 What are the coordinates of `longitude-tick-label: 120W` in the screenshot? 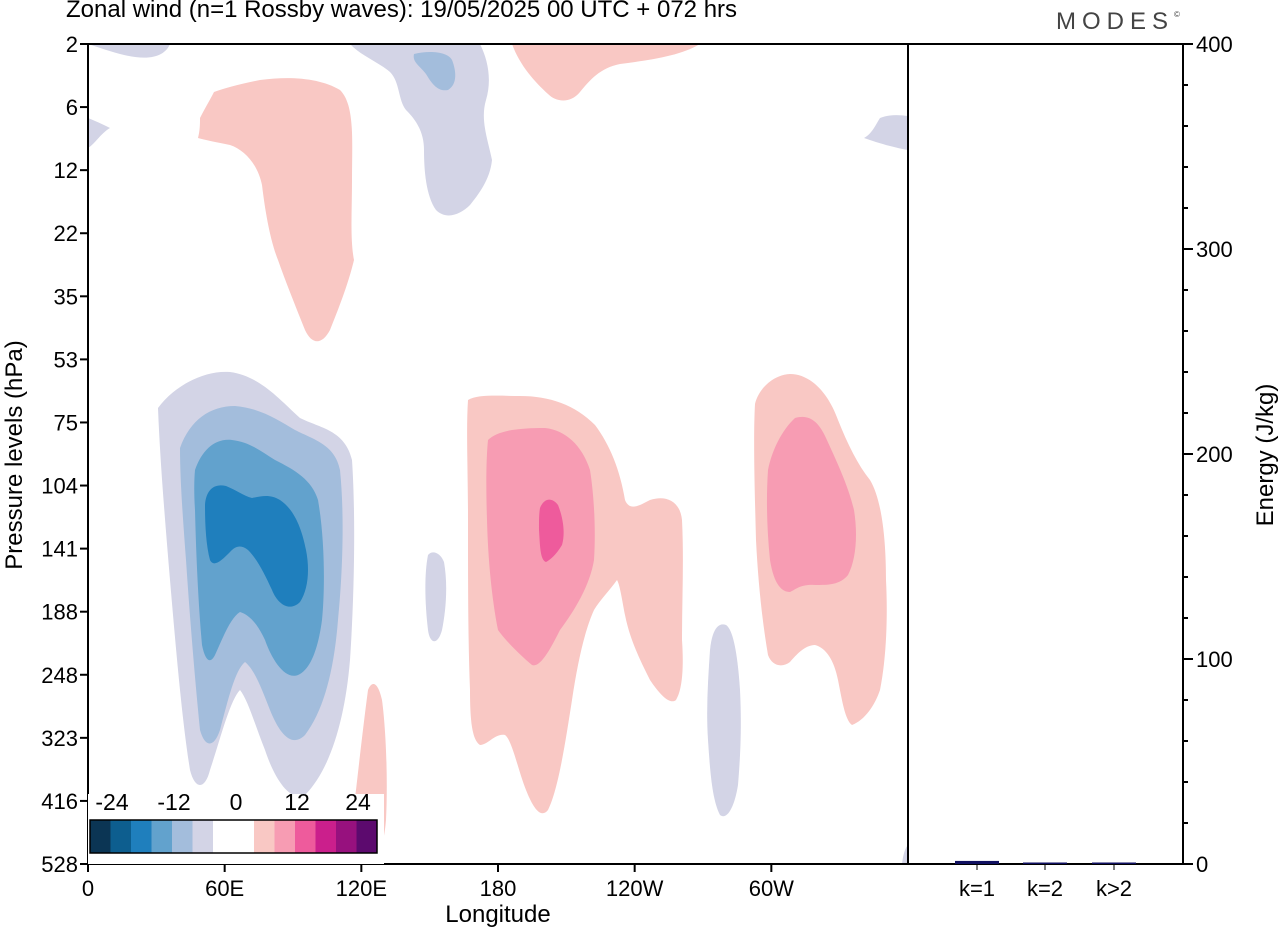 It's located at (635, 888).